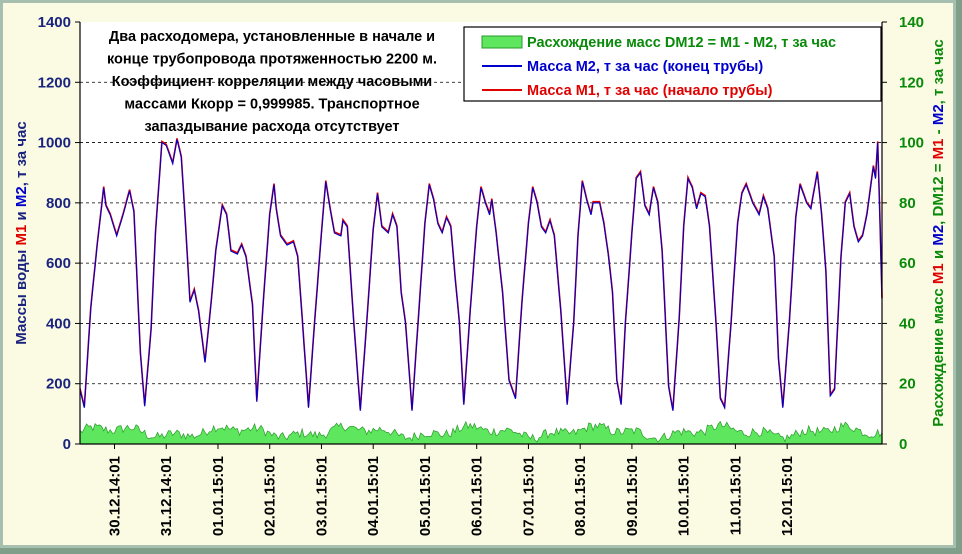 This screenshot has width=962, height=554. What do you see at coordinates (166, 496) in the screenshot?
I see `x-tick-label: 31.12.14:01` at bounding box center [166, 496].